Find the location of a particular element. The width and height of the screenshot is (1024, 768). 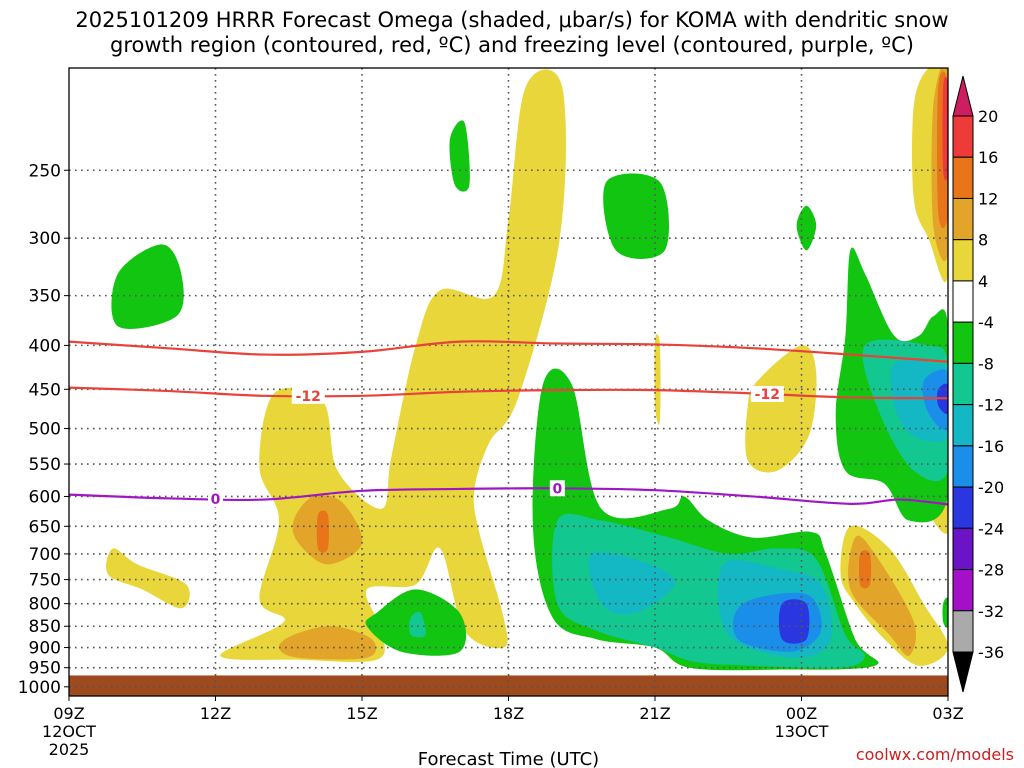

x-tick-date-0: 12OCT is located at coordinates (69, 731).